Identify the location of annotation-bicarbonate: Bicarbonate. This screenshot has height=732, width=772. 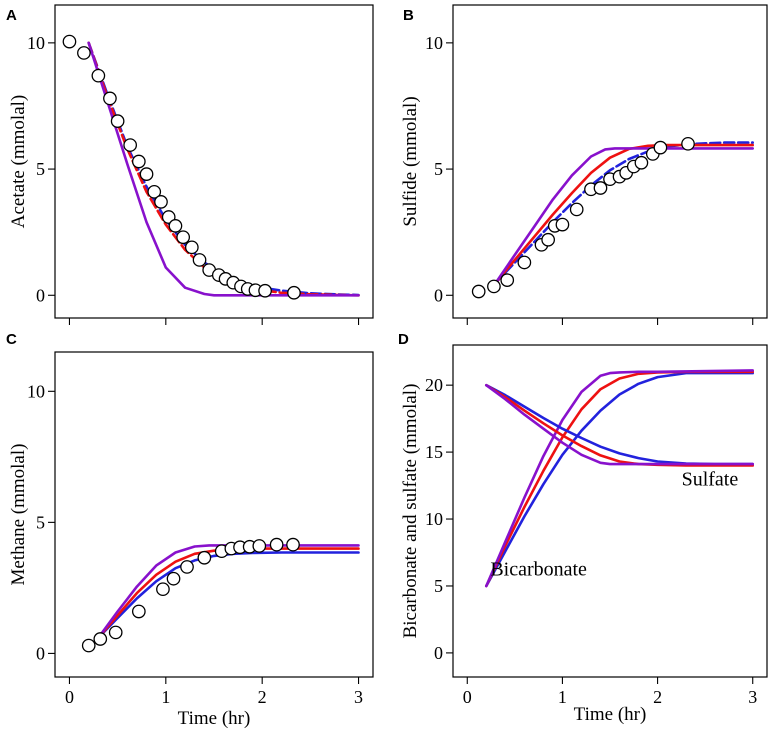
(538, 569).